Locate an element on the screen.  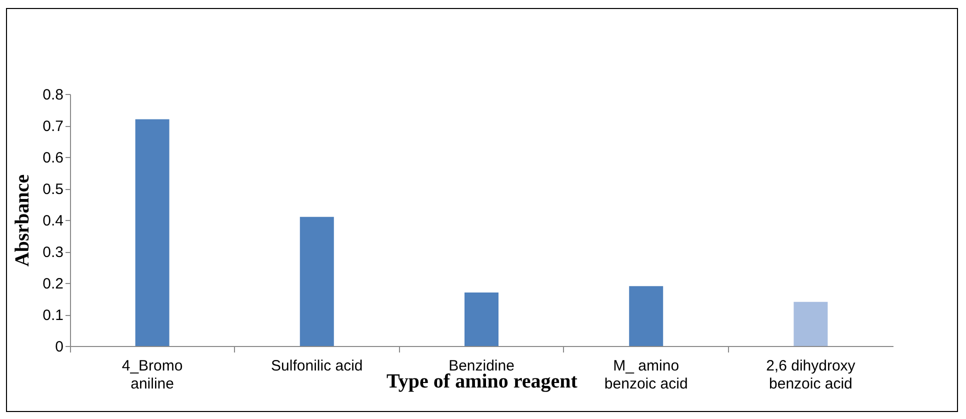
y-tick-label: 0.5 is located at coordinates (53, 189).